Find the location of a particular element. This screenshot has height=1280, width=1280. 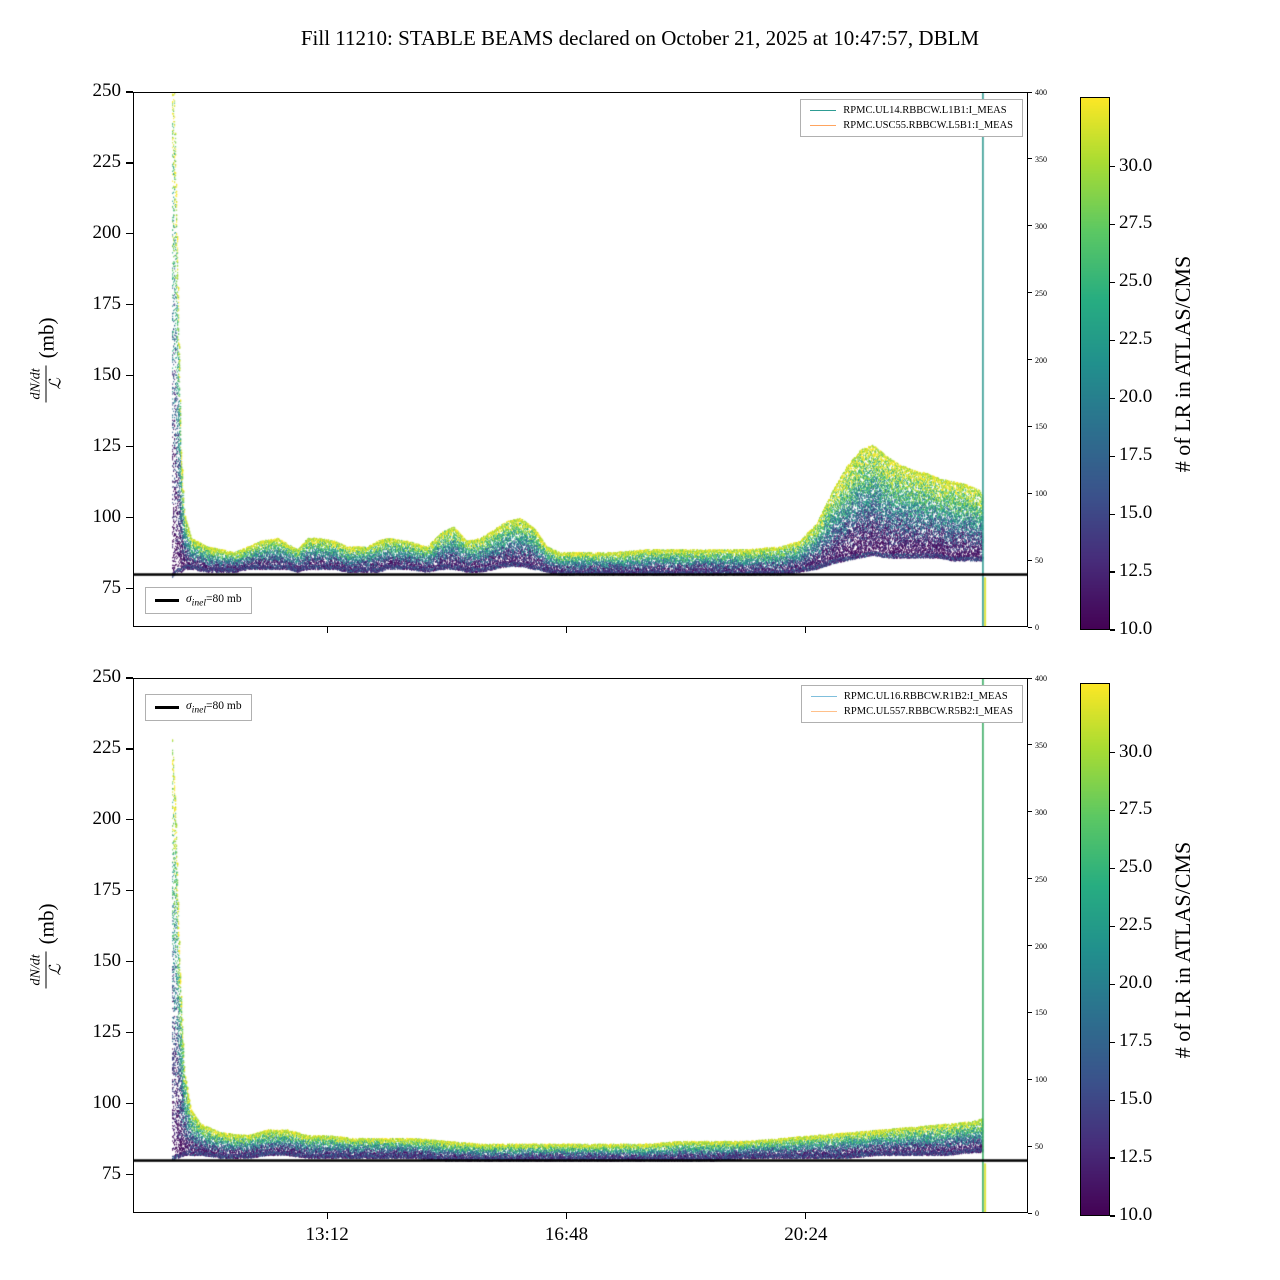

y-axis-fraction: dN/dt ℒ is located at coordinates (47, 383).